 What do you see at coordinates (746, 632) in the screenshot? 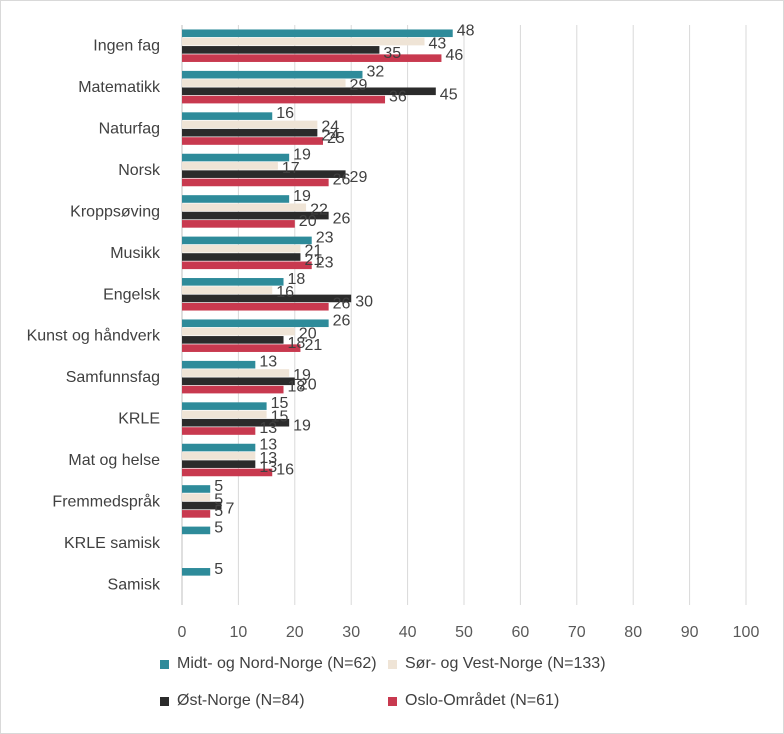
I see `x-tick-label: 100` at bounding box center [746, 632].